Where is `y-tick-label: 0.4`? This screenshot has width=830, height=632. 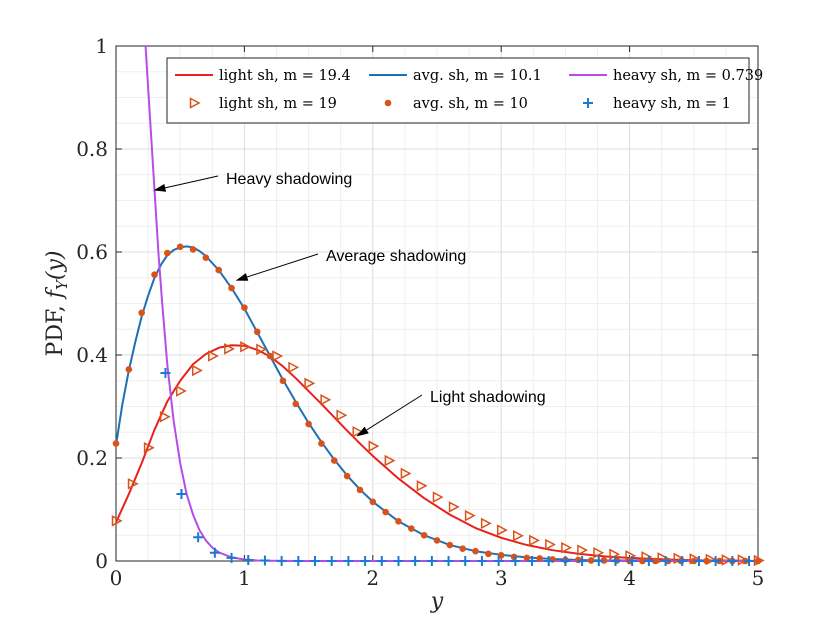
y-tick-label: 0.4 is located at coordinates (92, 355).